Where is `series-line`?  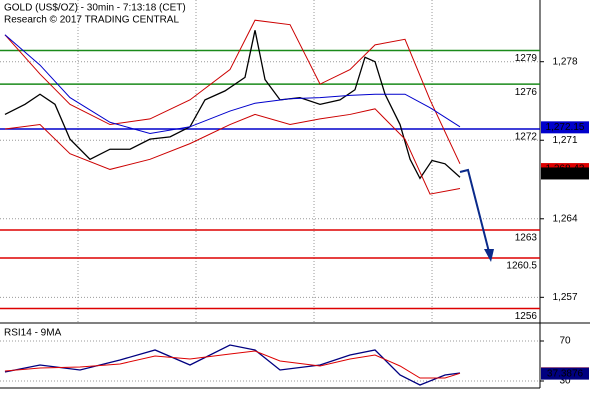
series-line is located at coordinates (232, 364).